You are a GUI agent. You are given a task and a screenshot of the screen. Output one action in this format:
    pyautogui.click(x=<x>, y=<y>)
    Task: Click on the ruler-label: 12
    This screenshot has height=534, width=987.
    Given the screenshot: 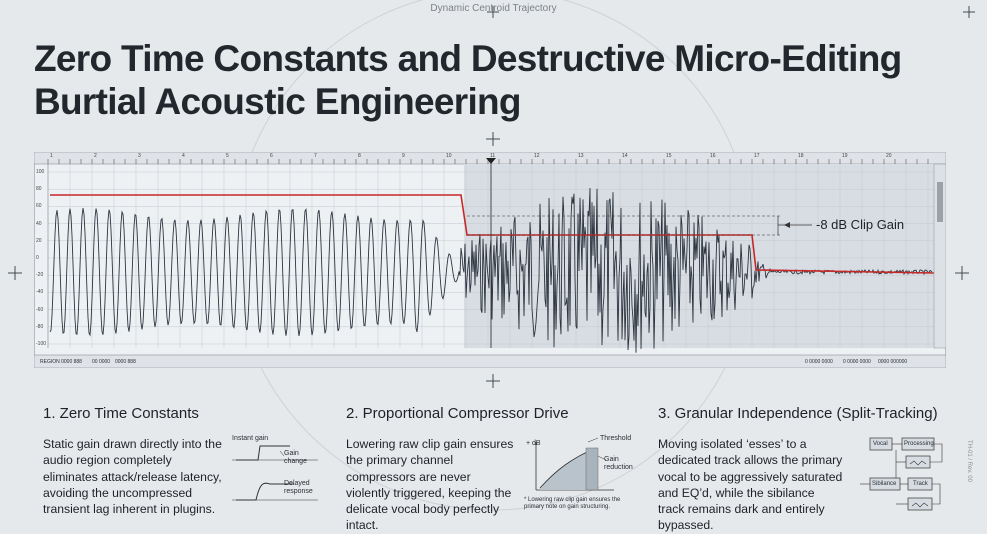 What is the action you would take?
    pyautogui.click(x=537, y=156)
    